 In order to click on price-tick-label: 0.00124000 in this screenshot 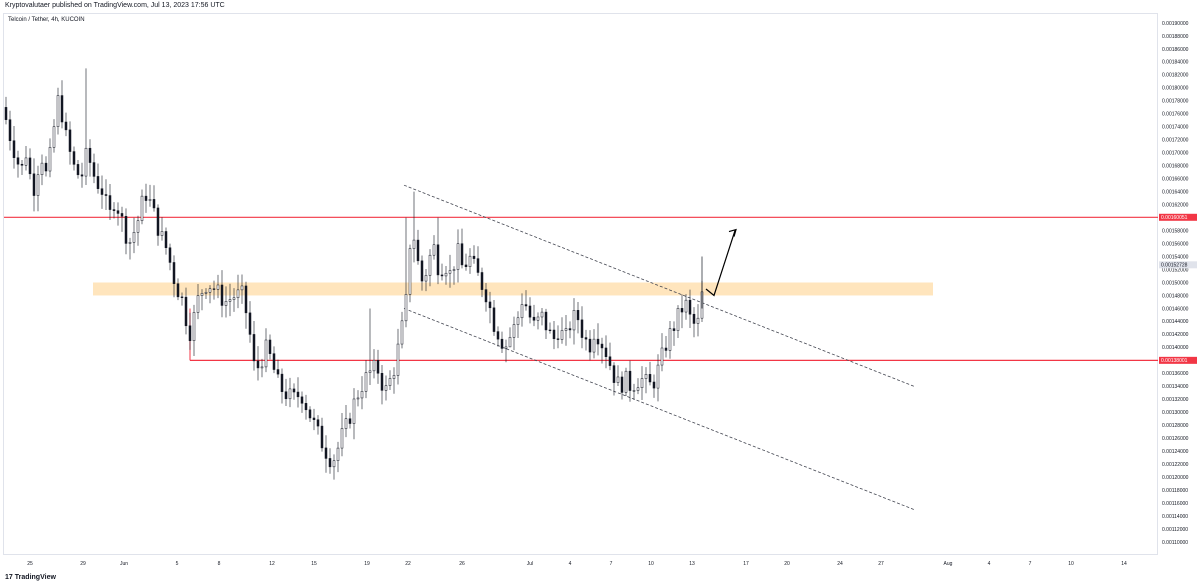, I will do `click(1175, 452)`.